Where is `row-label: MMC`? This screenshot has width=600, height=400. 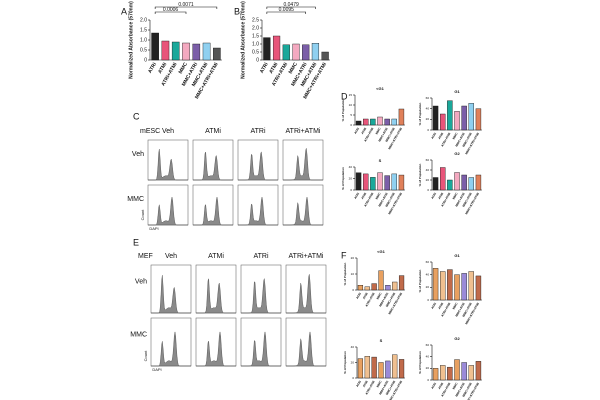
row-label: MMC is located at coordinates (135, 199).